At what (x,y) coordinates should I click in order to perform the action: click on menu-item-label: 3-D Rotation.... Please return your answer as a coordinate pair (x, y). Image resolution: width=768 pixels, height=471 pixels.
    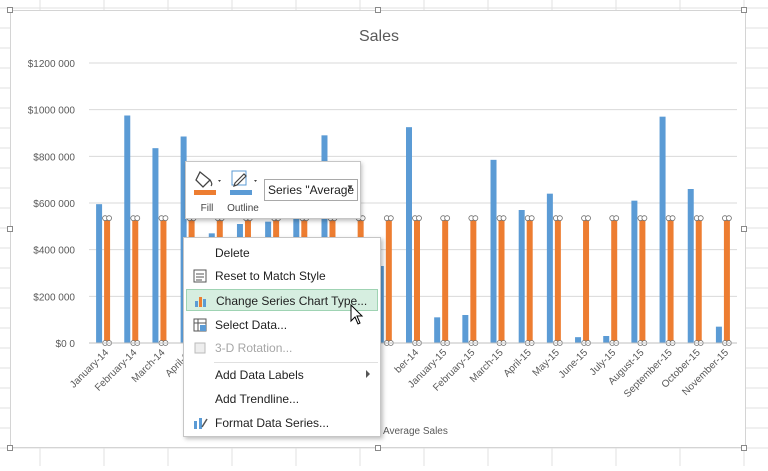
    Looking at the image, I should click on (254, 348).